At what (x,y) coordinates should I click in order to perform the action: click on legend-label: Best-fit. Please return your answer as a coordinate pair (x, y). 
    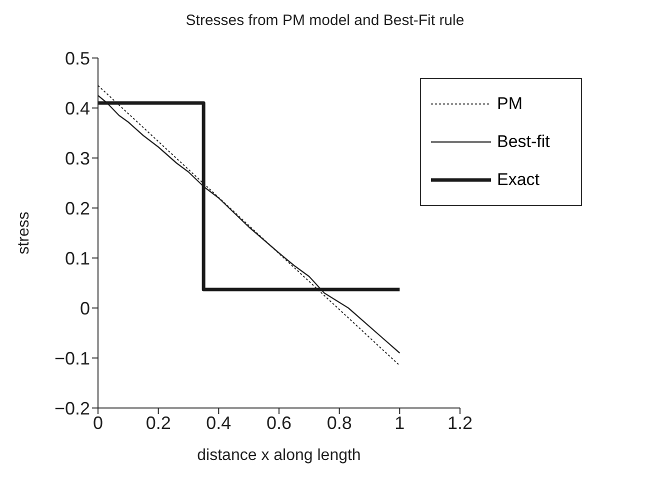
    Looking at the image, I should click on (523, 142).